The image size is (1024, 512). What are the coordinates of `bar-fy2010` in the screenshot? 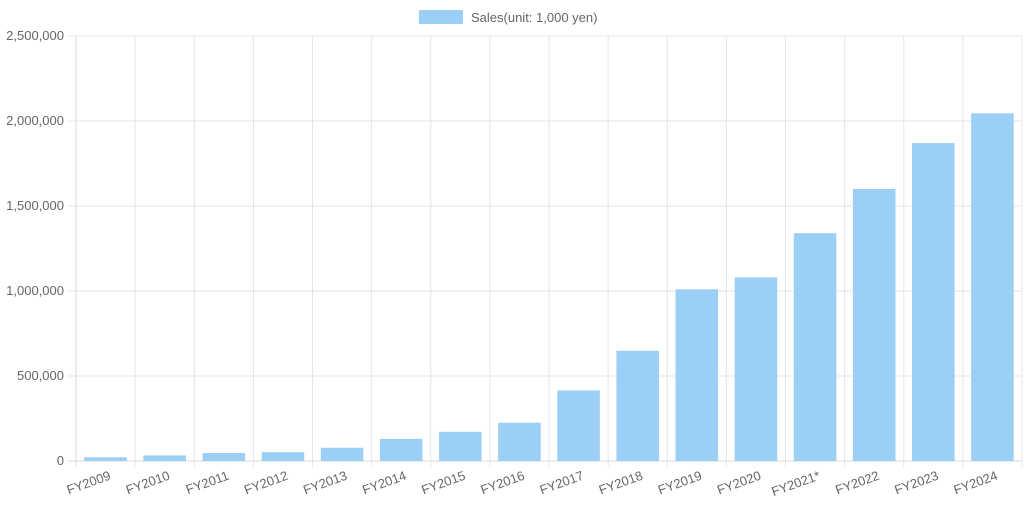 It's located at (164, 458).